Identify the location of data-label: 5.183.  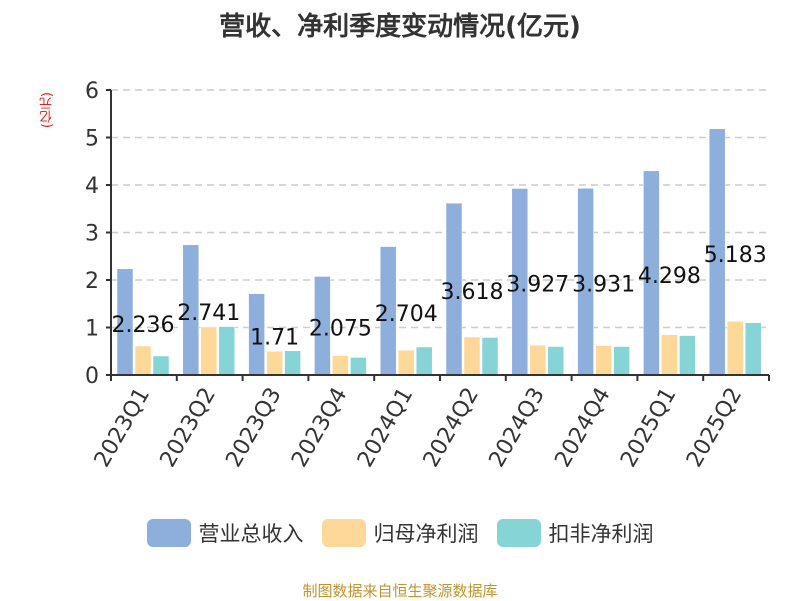
(735, 255).